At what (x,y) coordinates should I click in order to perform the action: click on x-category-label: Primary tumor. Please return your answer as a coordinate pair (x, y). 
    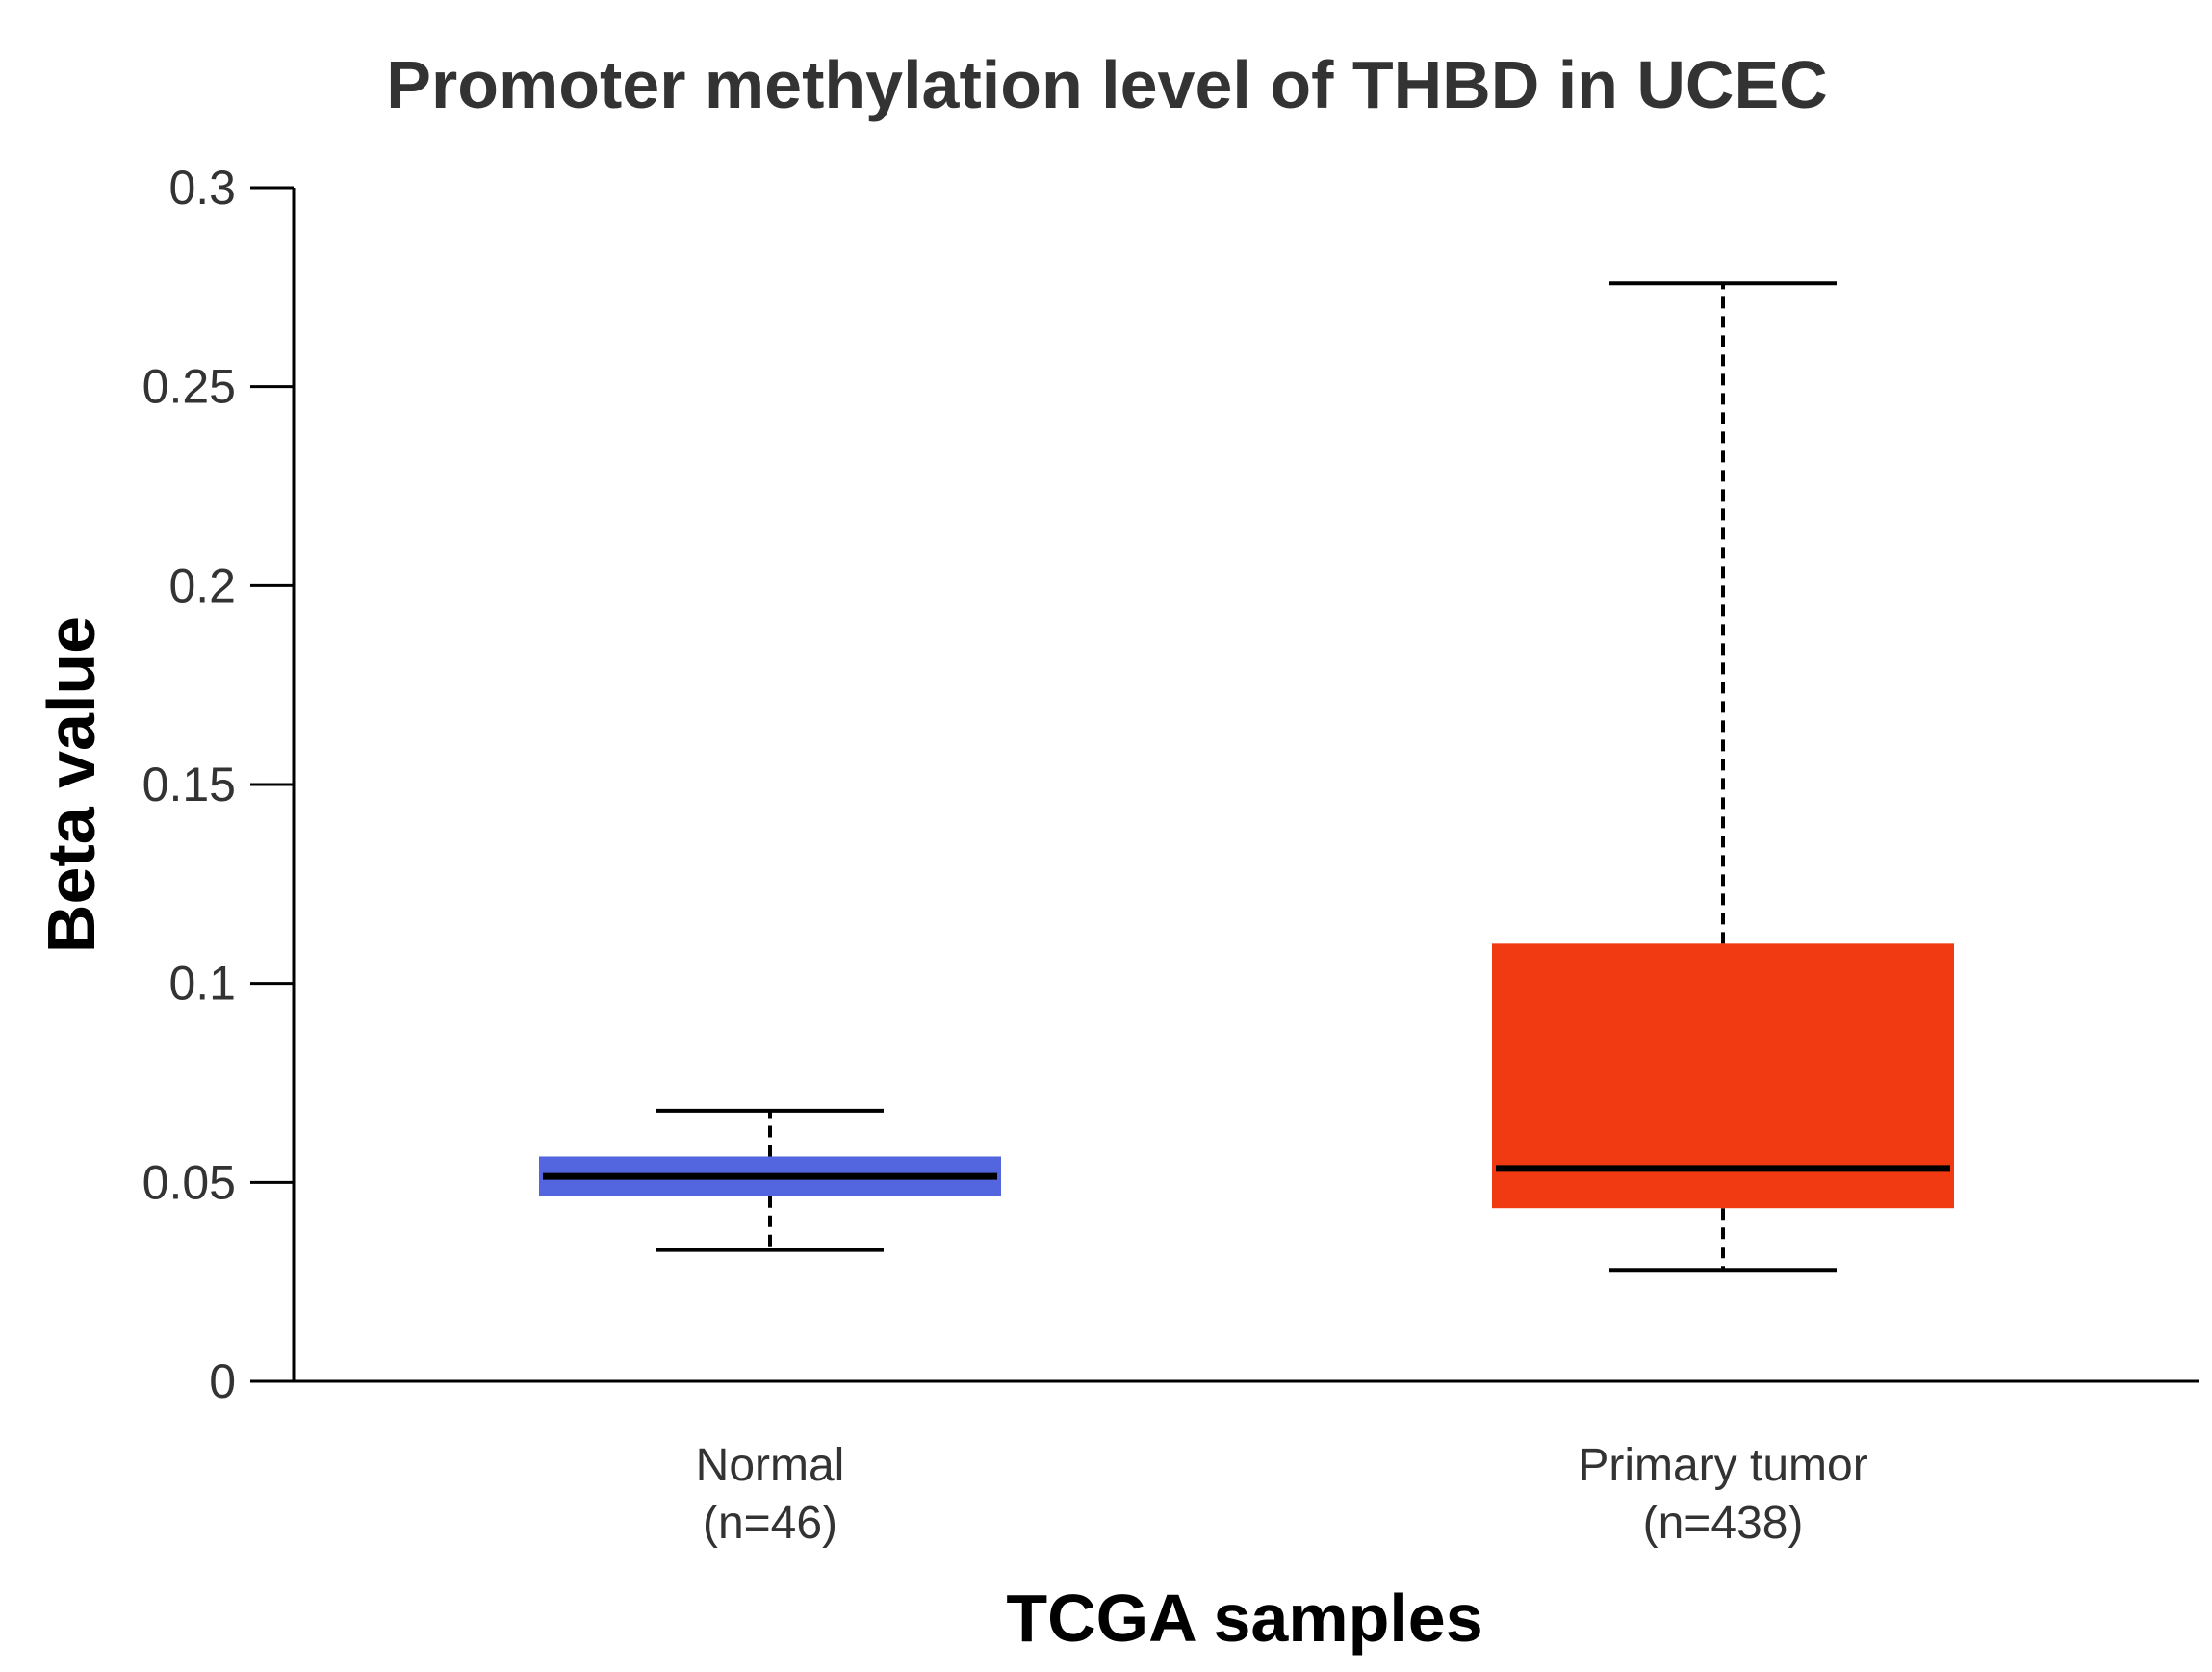
    Looking at the image, I should click on (1722, 1465).